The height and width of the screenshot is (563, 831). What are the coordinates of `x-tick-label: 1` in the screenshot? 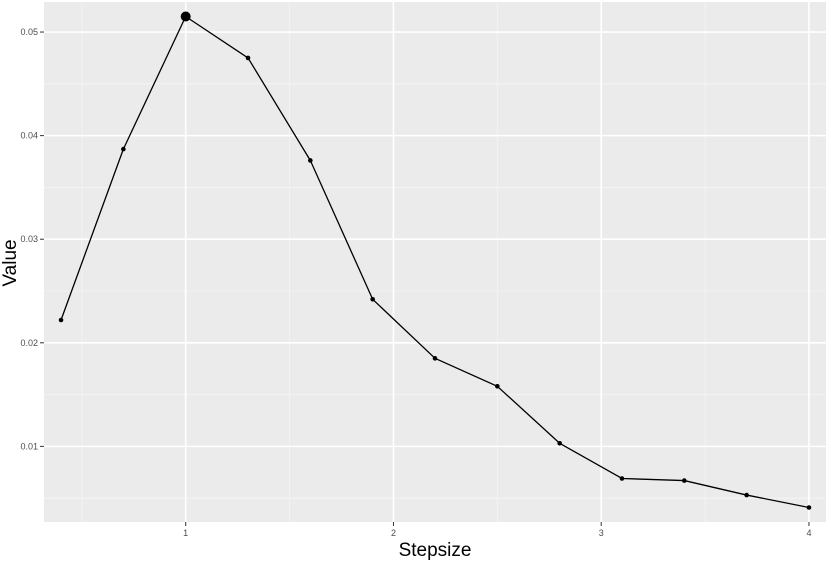 It's located at (185, 533).